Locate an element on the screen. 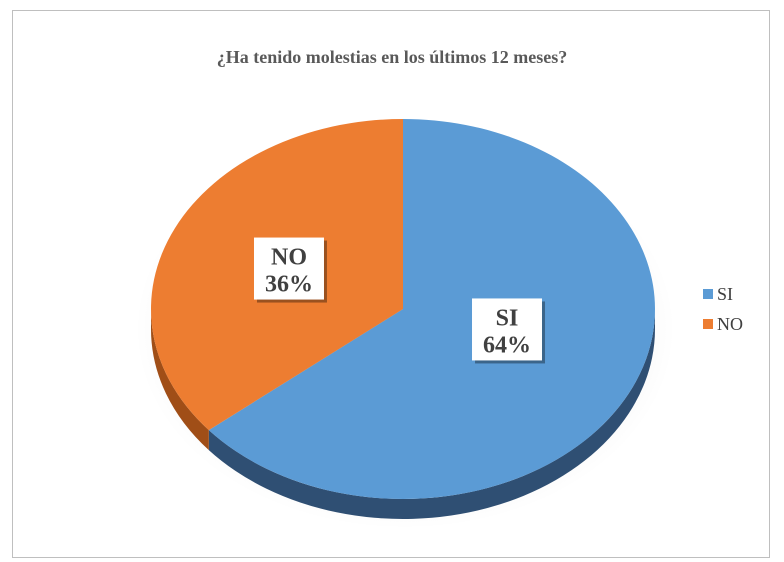 This screenshot has height=562, width=784. pie-side-no is located at coordinates (180, 380).